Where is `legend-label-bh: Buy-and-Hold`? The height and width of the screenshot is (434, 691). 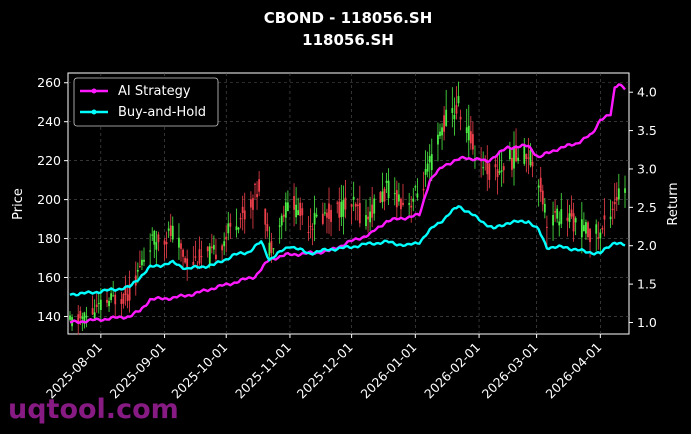 legend-label-bh: Buy-and-Hold is located at coordinates (162, 112).